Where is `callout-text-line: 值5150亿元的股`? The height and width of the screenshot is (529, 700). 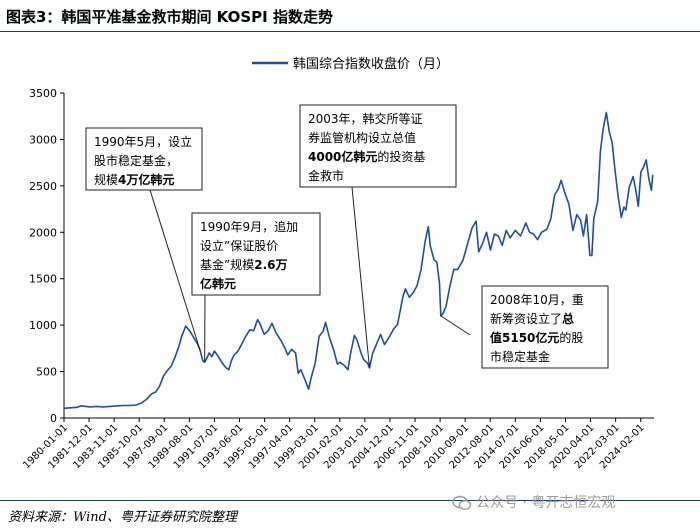
callout-text-line: 值5150亿元的股 is located at coordinates (536, 337).